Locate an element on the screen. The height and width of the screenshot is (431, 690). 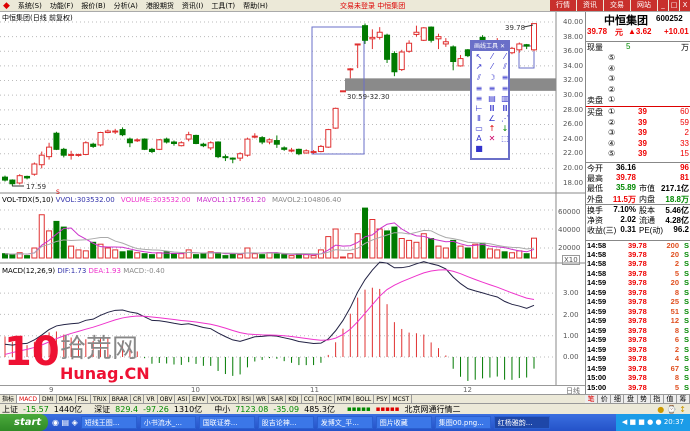
indicator-tab-macd: MACD is located at coordinates (29, 399).